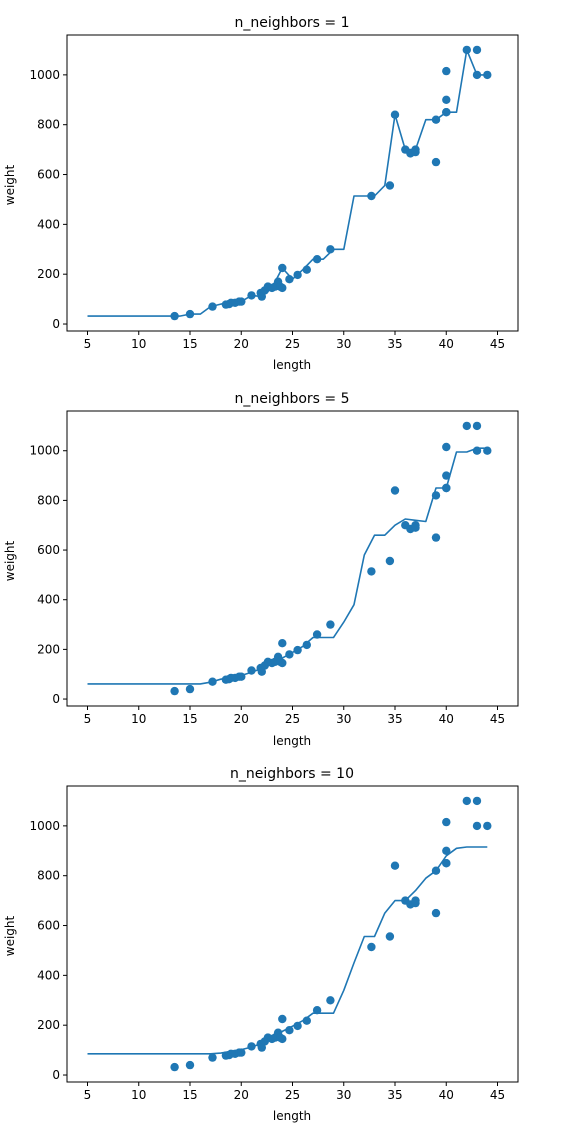  What do you see at coordinates (291, 399) in the screenshot?
I see `chart-title: n_neighbors = 5` at bounding box center [291, 399].